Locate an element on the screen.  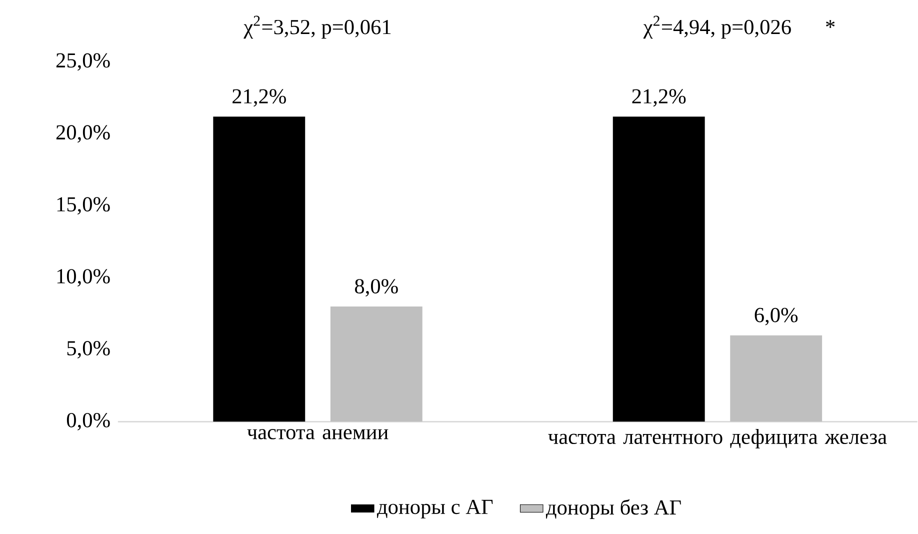
y-tick-label: 10,0% is located at coordinates (83, 278).